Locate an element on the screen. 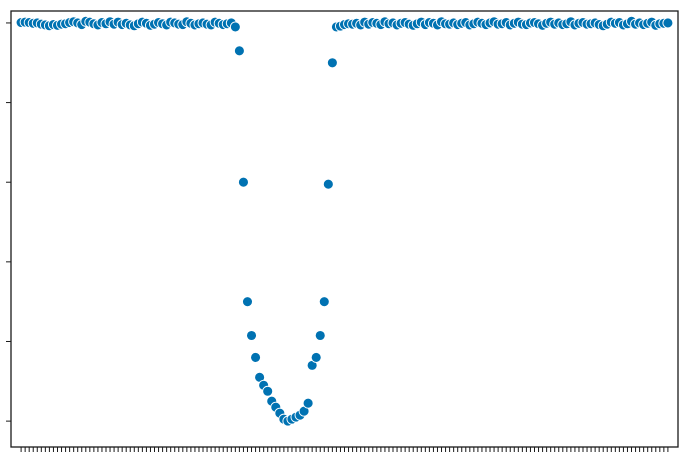 The image size is (689, 455). y-axis-ticks is located at coordinates (8, 222).